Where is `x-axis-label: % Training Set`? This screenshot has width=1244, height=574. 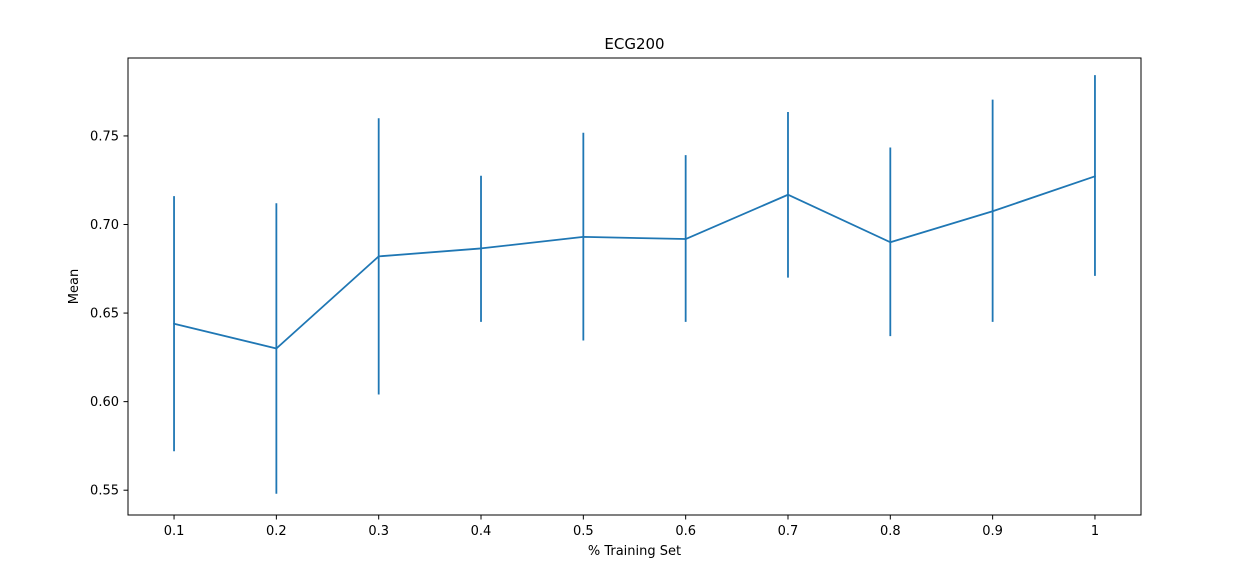 x-axis-label: % Training Set is located at coordinates (634, 551).